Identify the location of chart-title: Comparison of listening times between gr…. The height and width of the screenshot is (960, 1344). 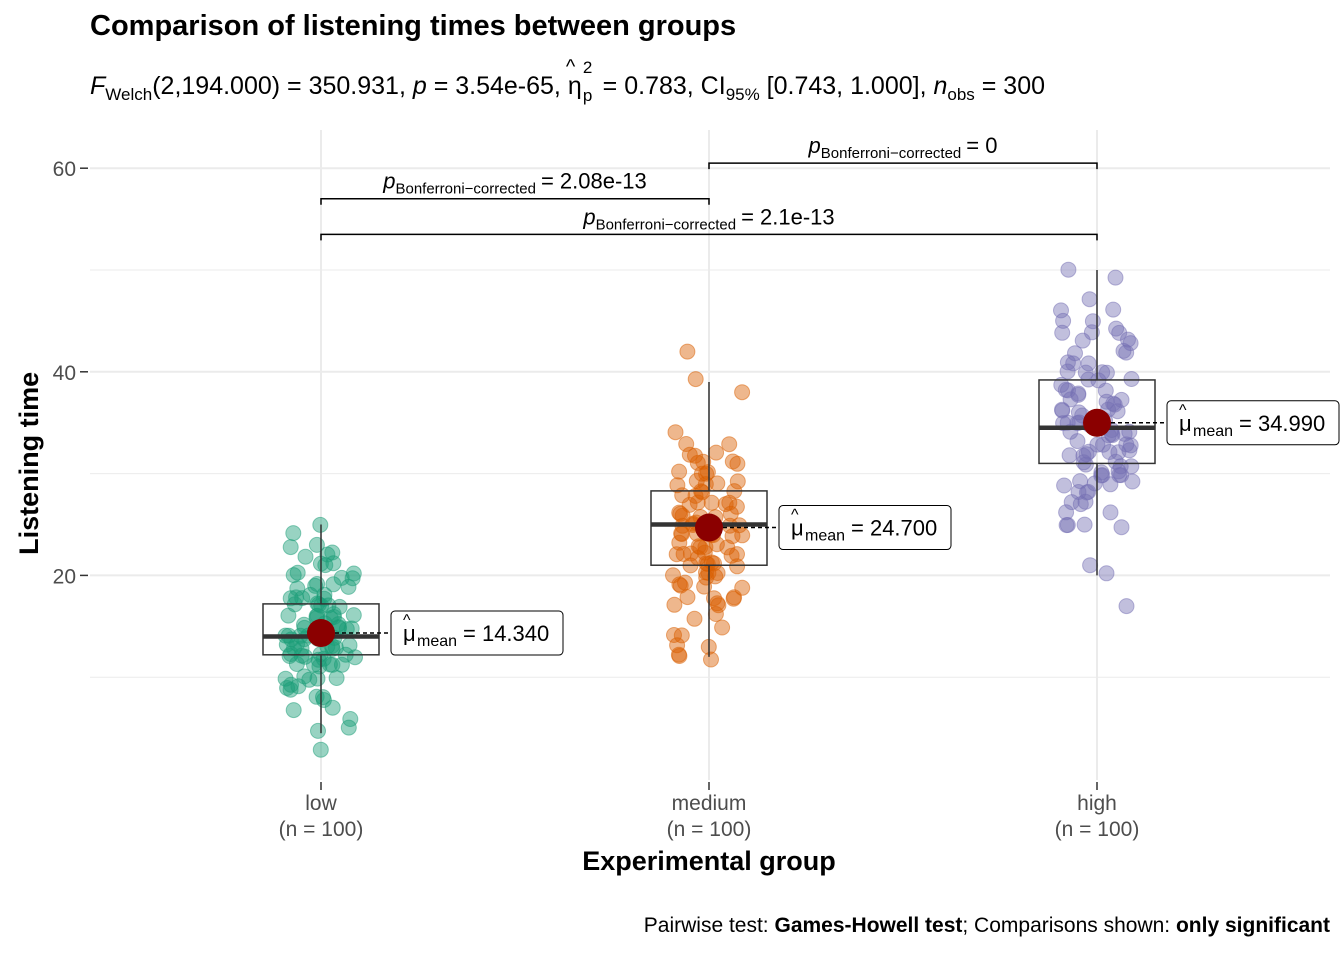
(413, 26).